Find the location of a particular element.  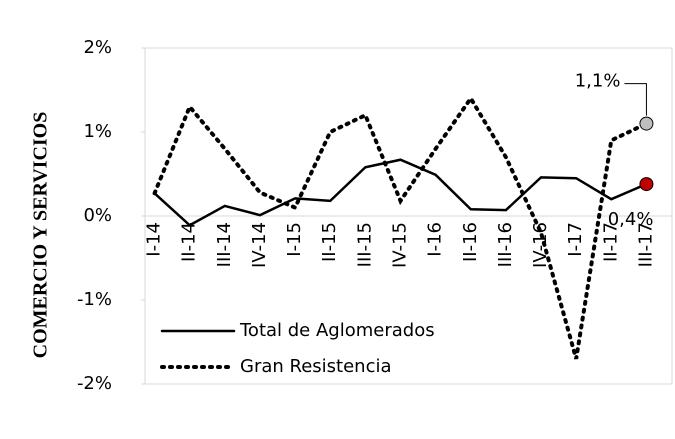

x-tick-label: III-14 is located at coordinates (224, 244).